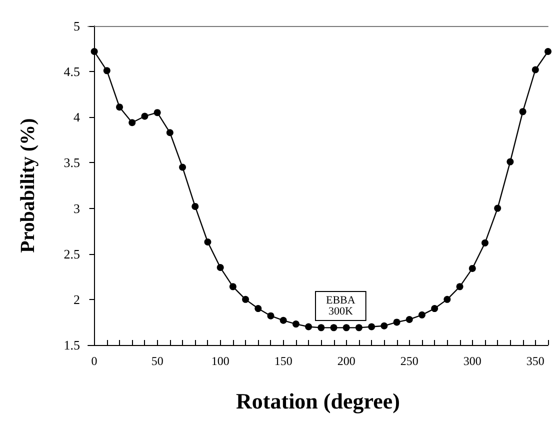  I want to click on y-axis-title: Probability (%), so click(28, 185).